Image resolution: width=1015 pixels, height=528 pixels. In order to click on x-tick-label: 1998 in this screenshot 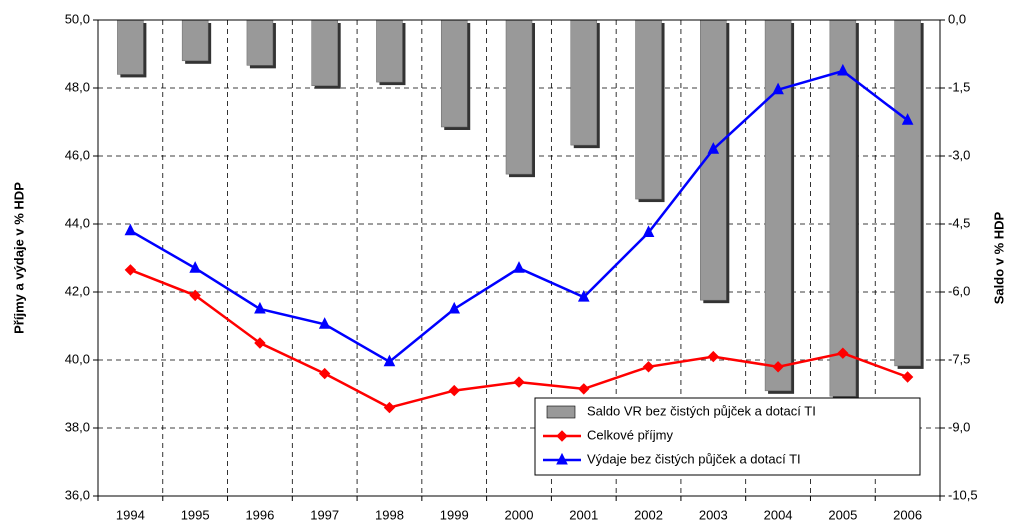, I will do `click(389, 514)`.